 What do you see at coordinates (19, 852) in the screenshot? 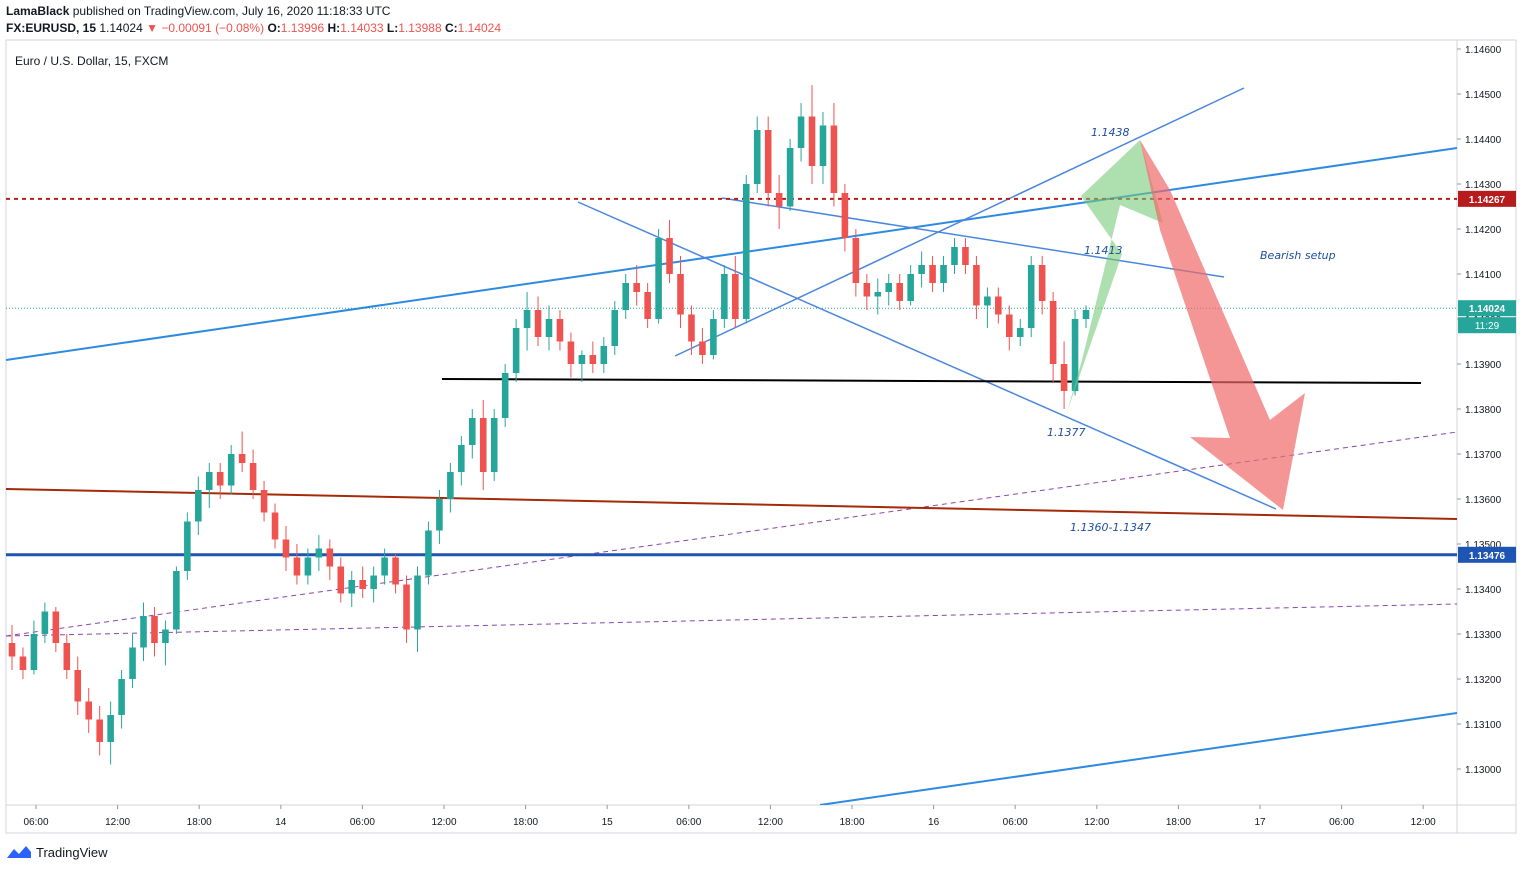
I see `tradingview-logo-icon` at bounding box center [19, 852].